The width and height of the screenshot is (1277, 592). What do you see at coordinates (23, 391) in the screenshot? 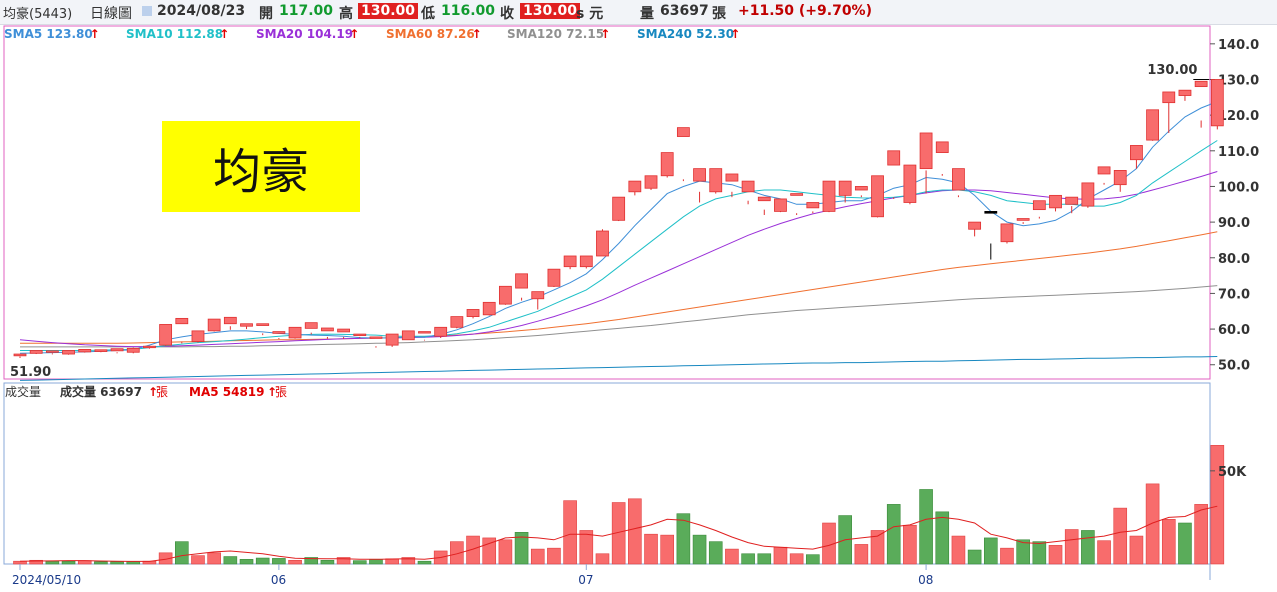
I see `volume-legend-label: 成交量` at bounding box center [23, 391].